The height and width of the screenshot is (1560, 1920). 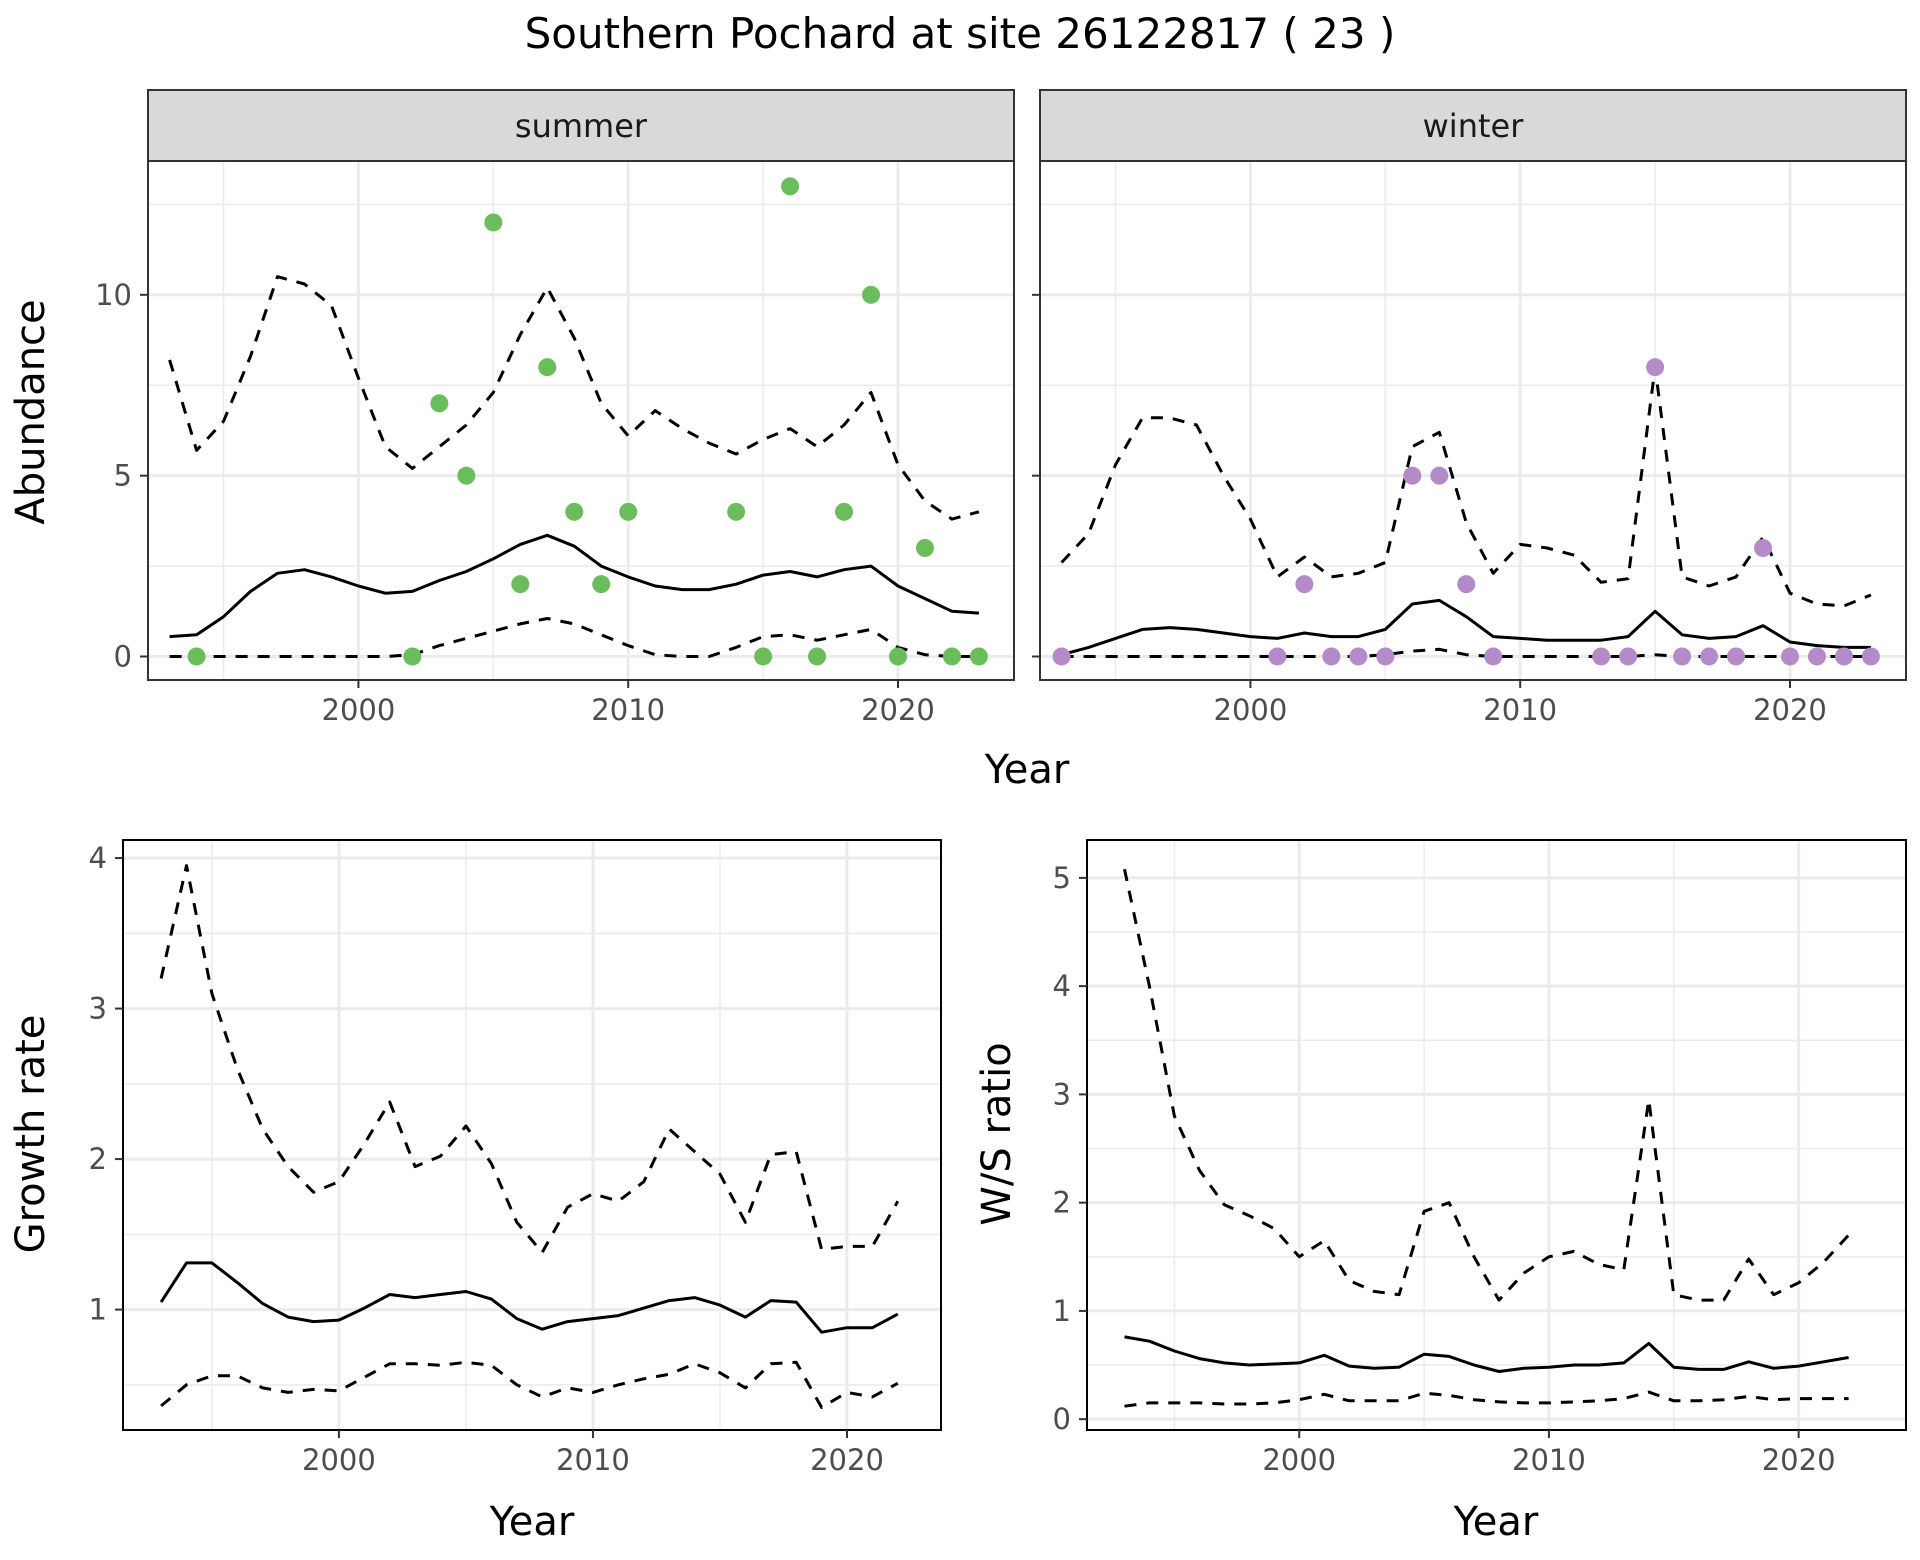 I want to click on y-axis-title-ratio: W/S ratio, so click(x=997, y=1133).